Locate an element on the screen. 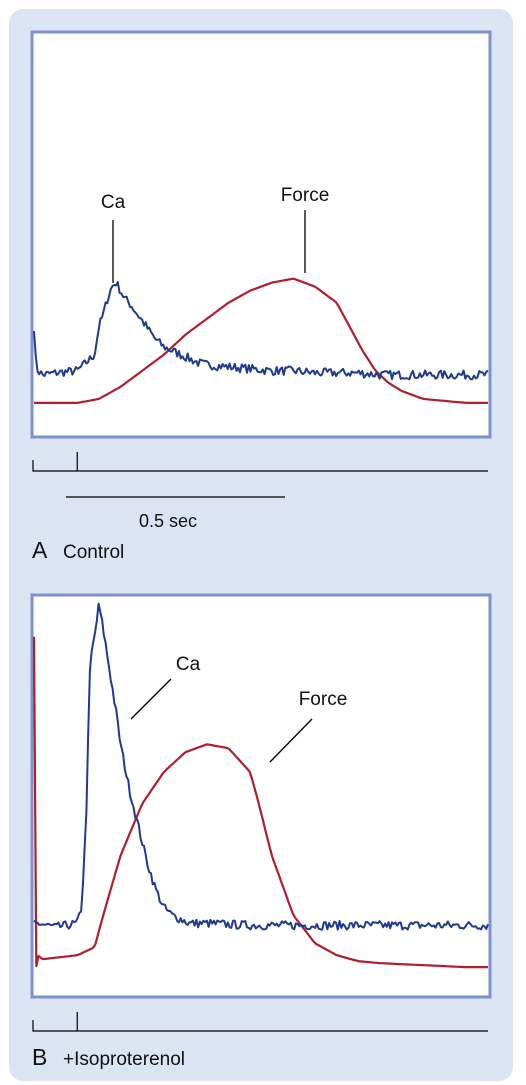  time-scale-label: 0.5 sec is located at coordinates (168, 521).